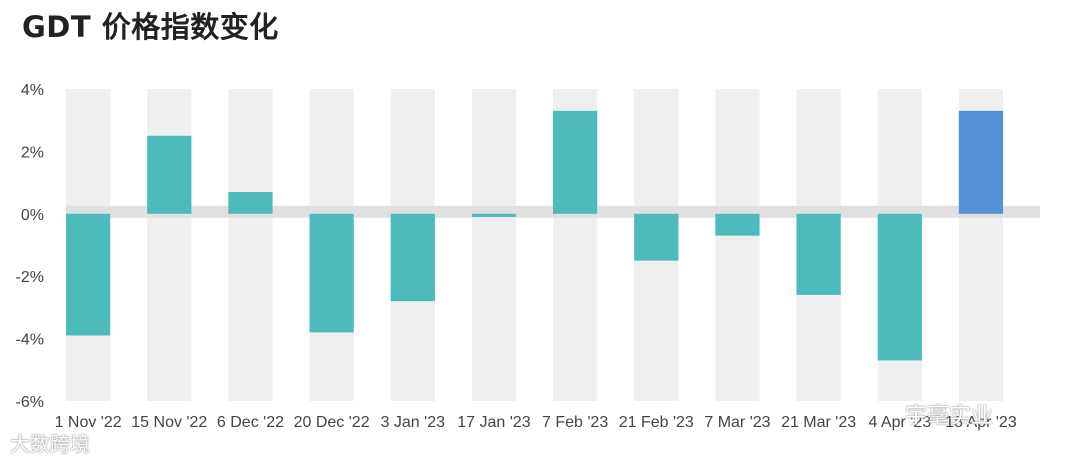  I want to click on x-tick-label: 4 Apr '23, so click(899, 422).